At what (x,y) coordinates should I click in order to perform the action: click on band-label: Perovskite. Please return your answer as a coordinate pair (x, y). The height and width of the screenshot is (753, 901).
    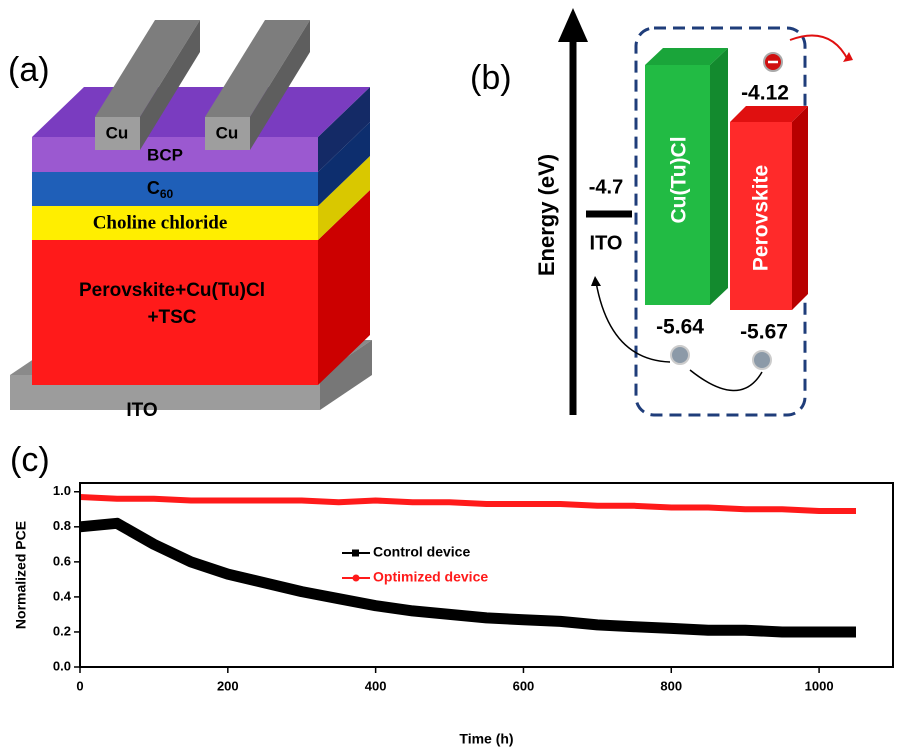
    Looking at the image, I should click on (761, 218).